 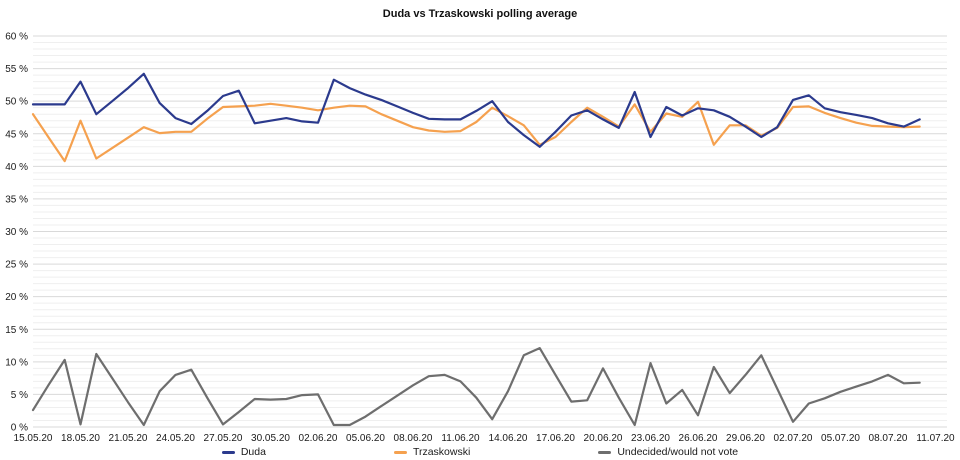 What do you see at coordinates (441, 452) in the screenshot?
I see `legend-label-trzaskowski: Trzaskowski` at bounding box center [441, 452].